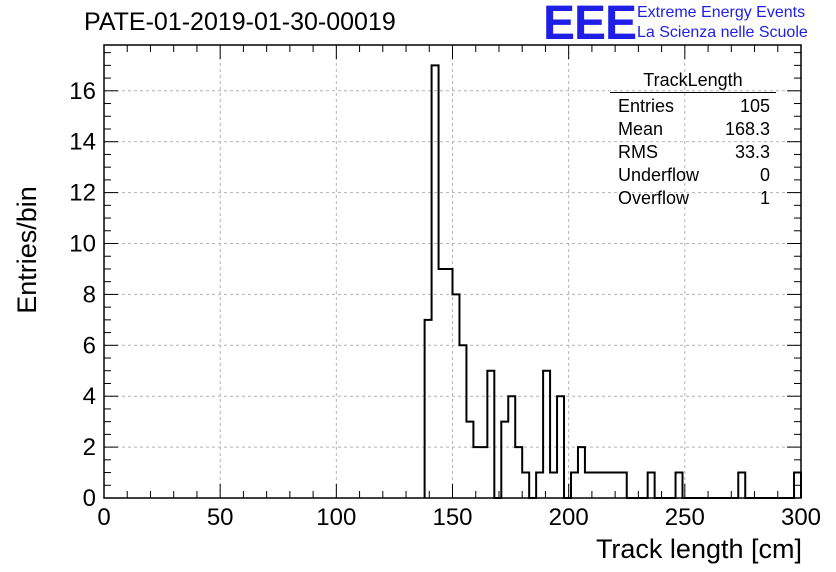  What do you see at coordinates (754, 106) in the screenshot?
I see `stats-value: 105` at bounding box center [754, 106].